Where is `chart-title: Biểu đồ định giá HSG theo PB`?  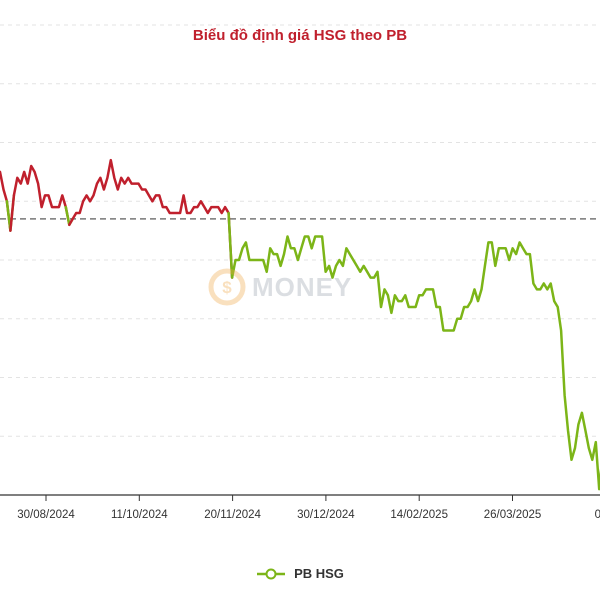
chart-title: Biểu đồ định giá HSG theo PB is located at coordinates (300, 35).